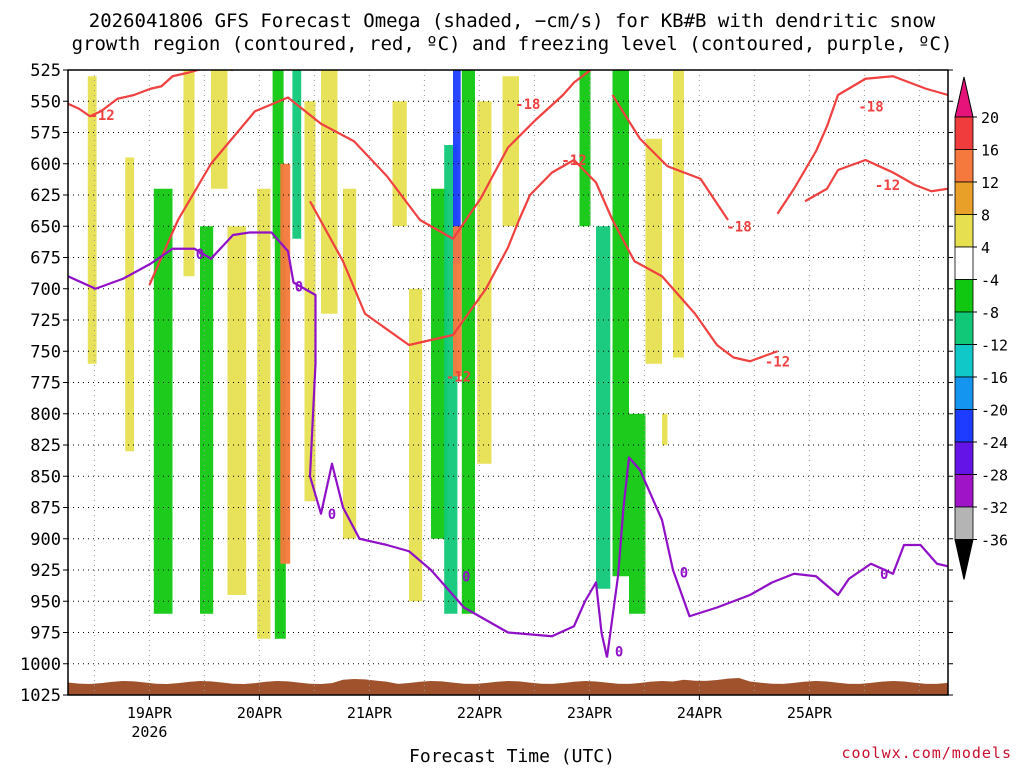  I want to click on terrain-area, so click(508, 686).